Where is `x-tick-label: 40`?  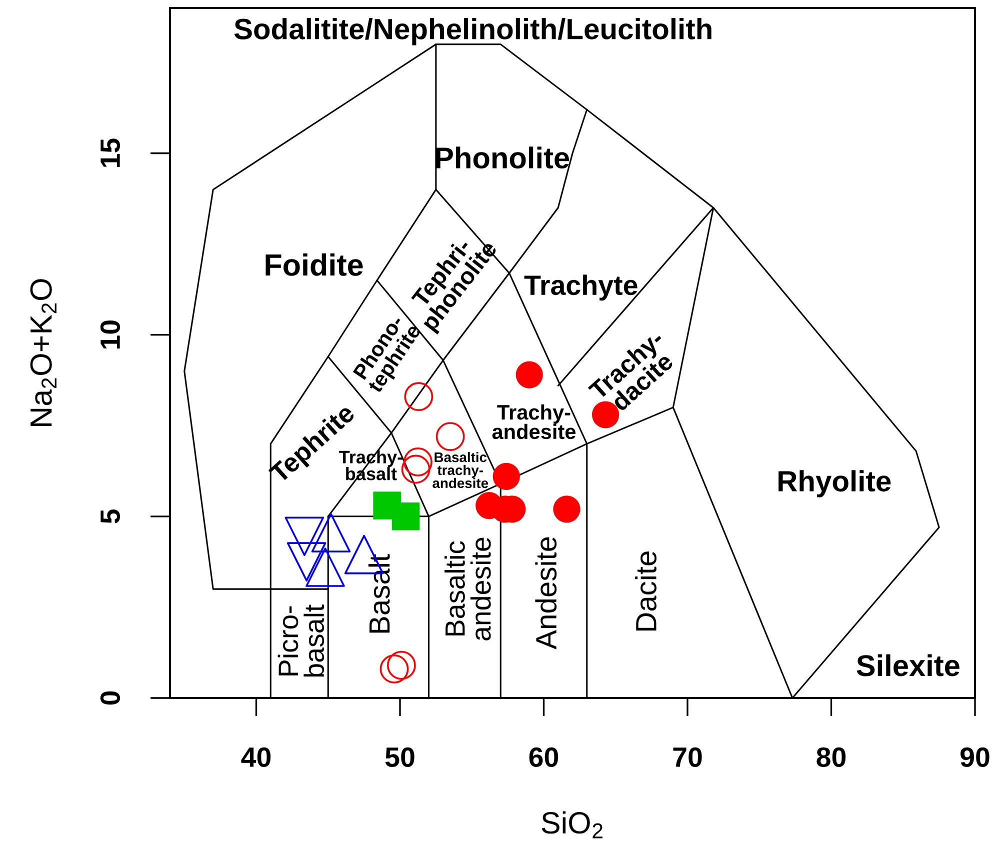
x-tick-label: 40 is located at coordinates (256, 757).